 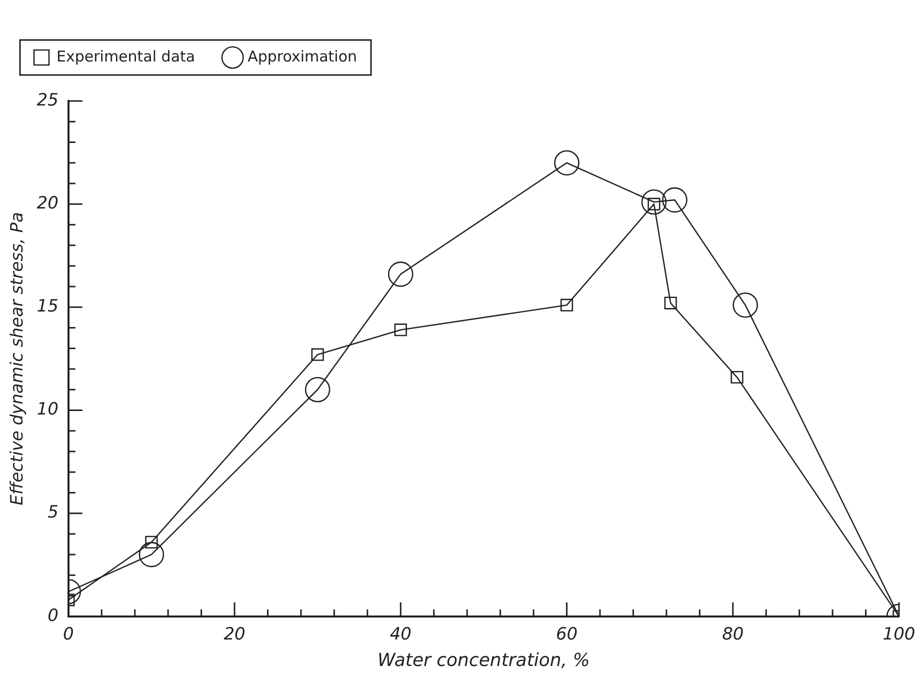 What do you see at coordinates (899, 634) in the screenshot?
I see `x-tick-label: 100` at bounding box center [899, 634].